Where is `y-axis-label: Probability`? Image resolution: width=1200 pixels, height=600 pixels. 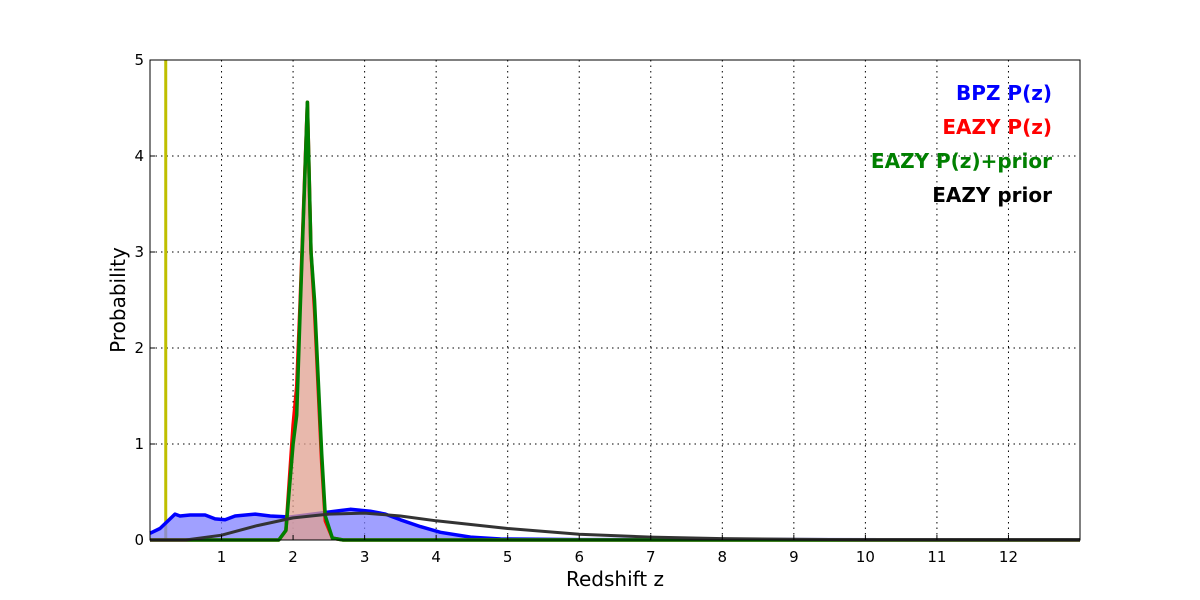 y-axis-label: Probability is located at coordinates (118, 300).